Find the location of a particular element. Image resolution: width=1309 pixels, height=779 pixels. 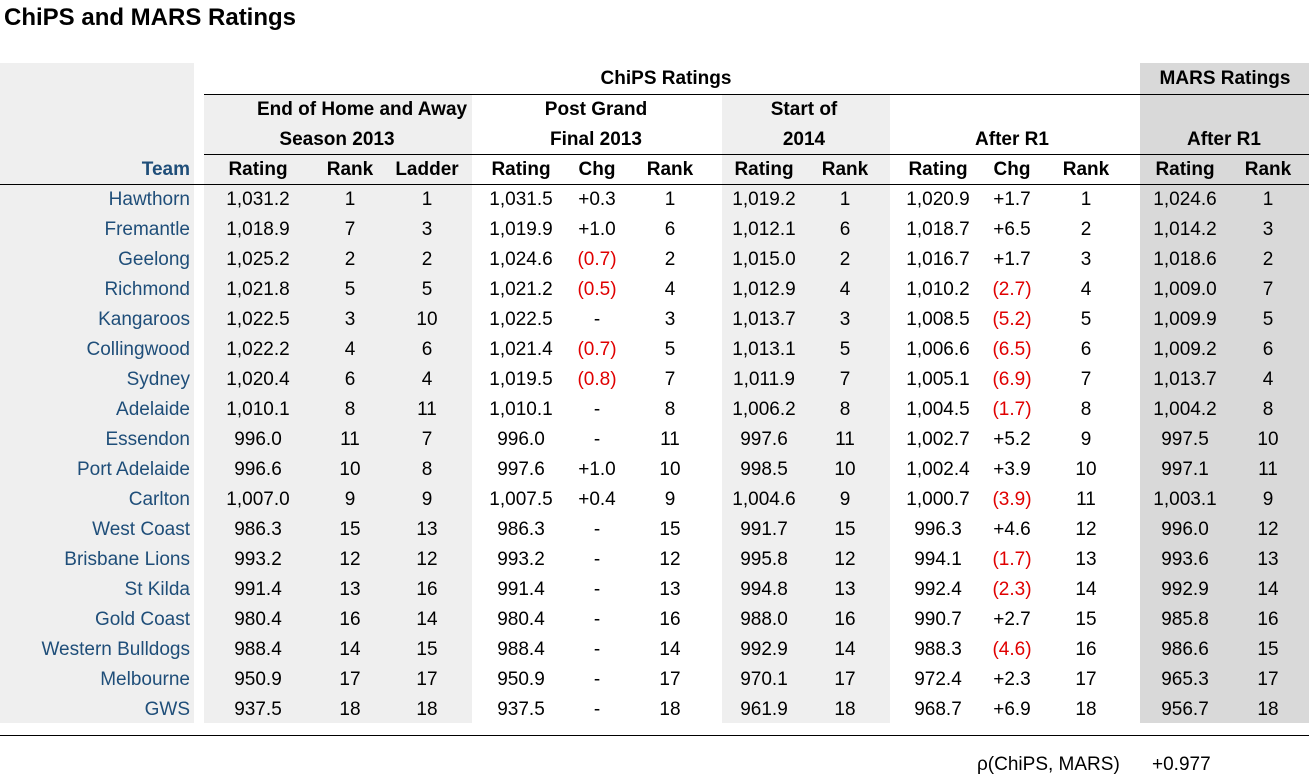

table-cell: 1,018.6 is located at coordinates (1185, 259).